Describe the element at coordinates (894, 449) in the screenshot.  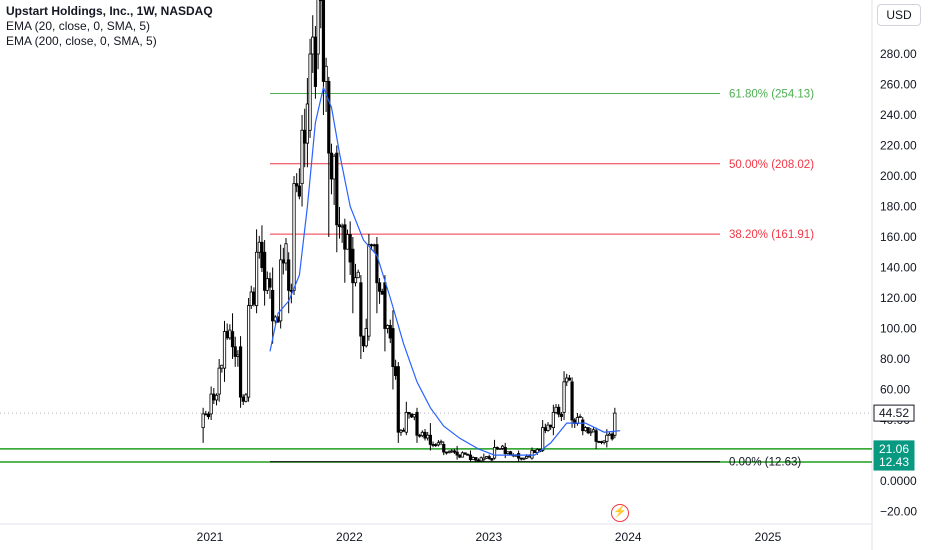
I see `price-badge-label: 21.06` at that location.